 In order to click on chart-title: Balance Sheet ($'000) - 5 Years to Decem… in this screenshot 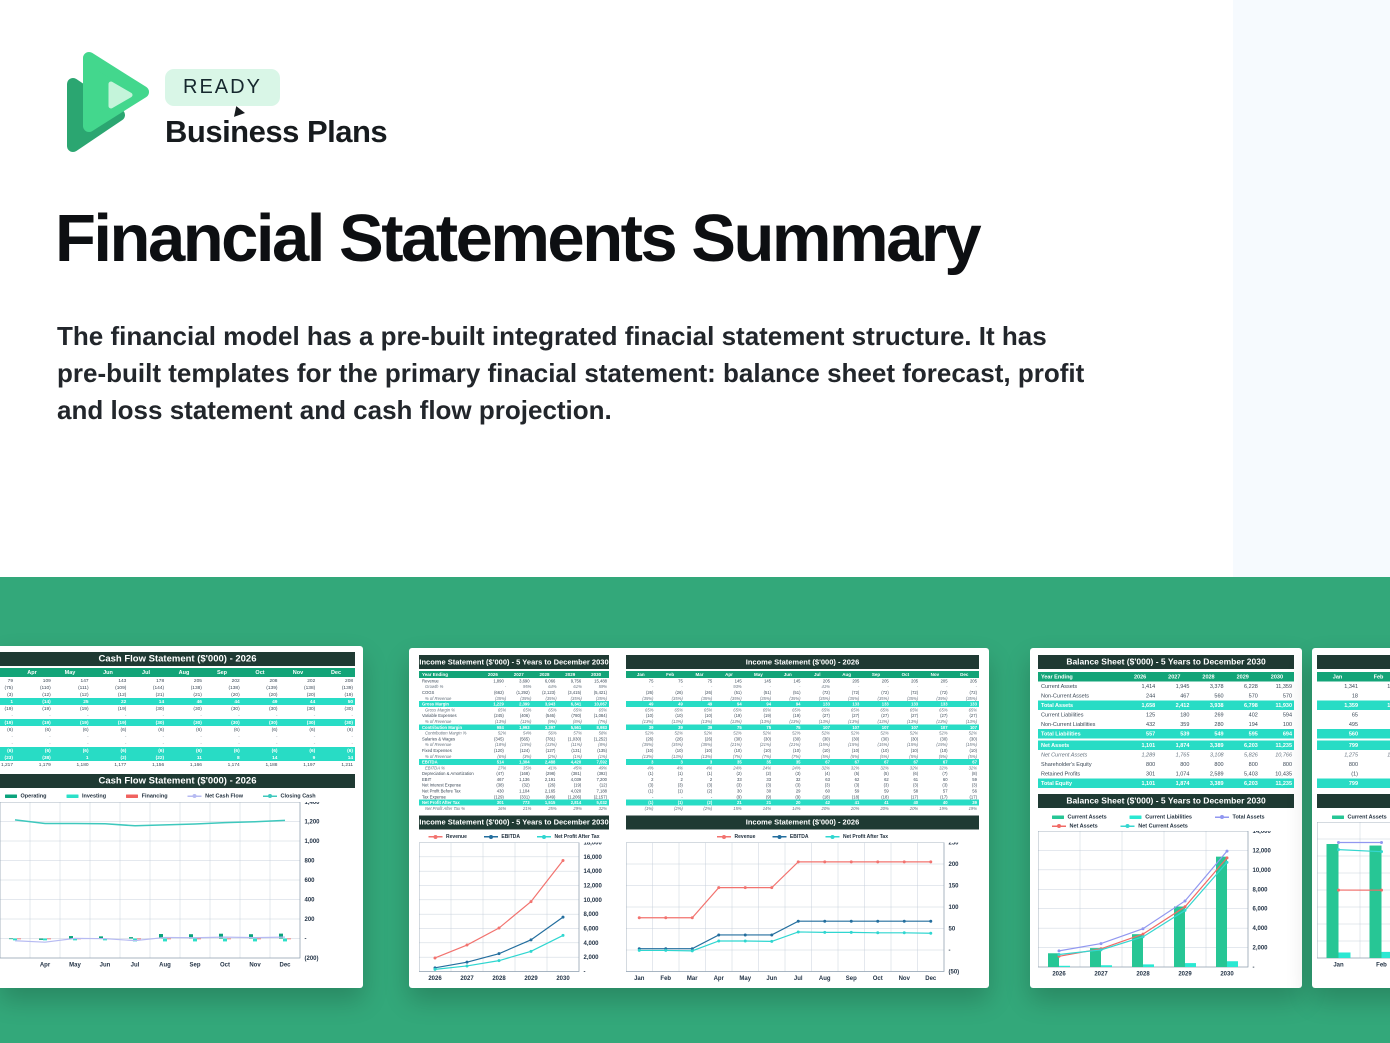, I will do `click(1166, 801)`.